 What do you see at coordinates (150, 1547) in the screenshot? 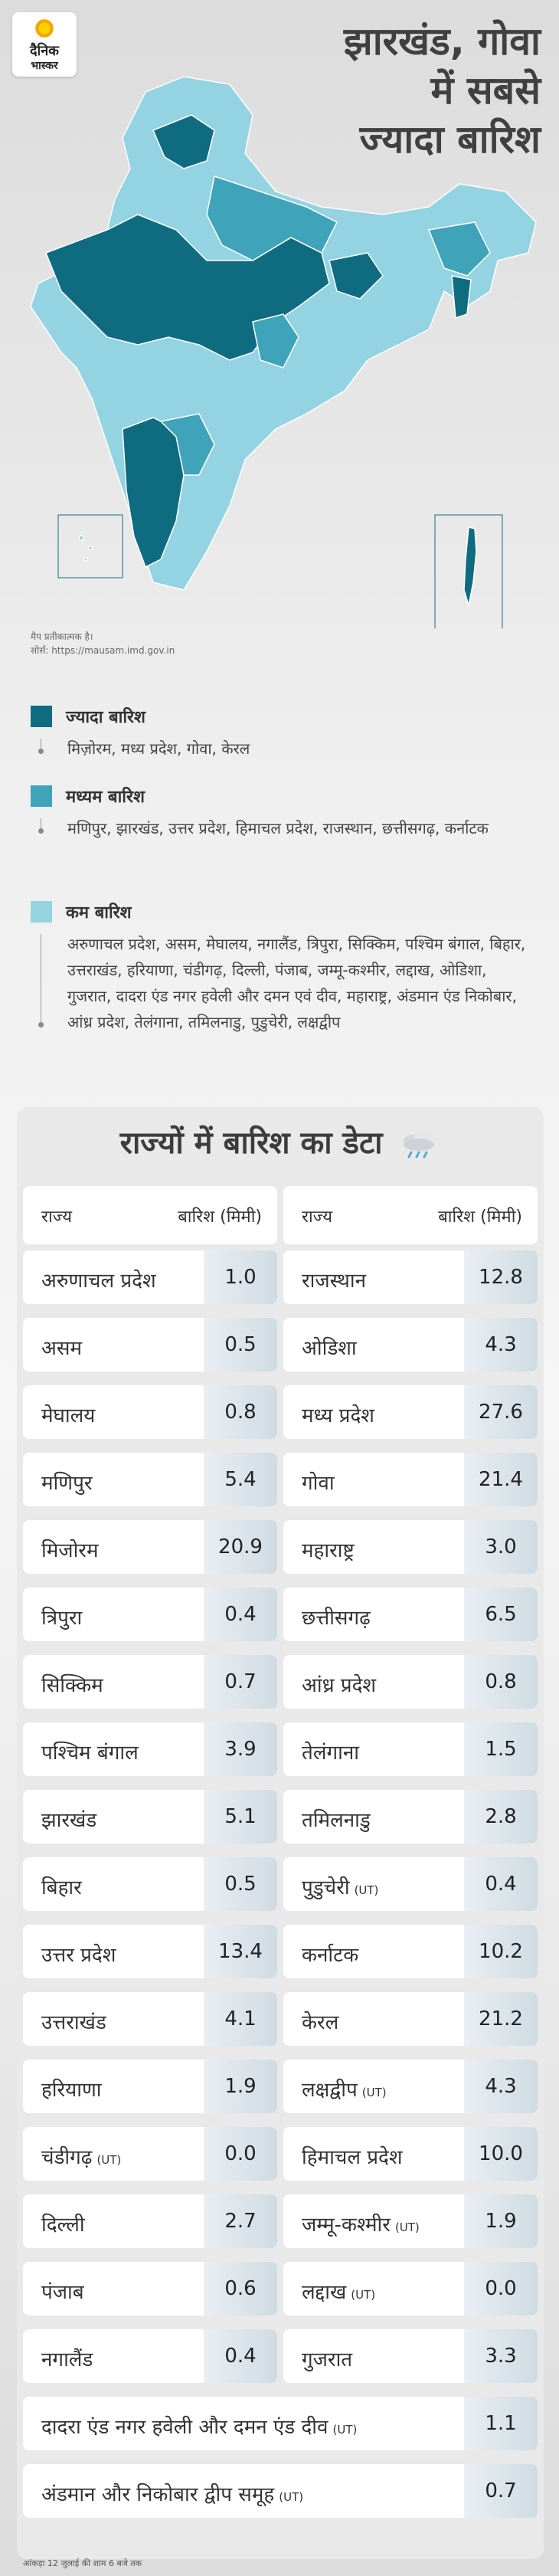
I see `table-row: मिजोरम 20.9` at bounding box center [150, 1547].